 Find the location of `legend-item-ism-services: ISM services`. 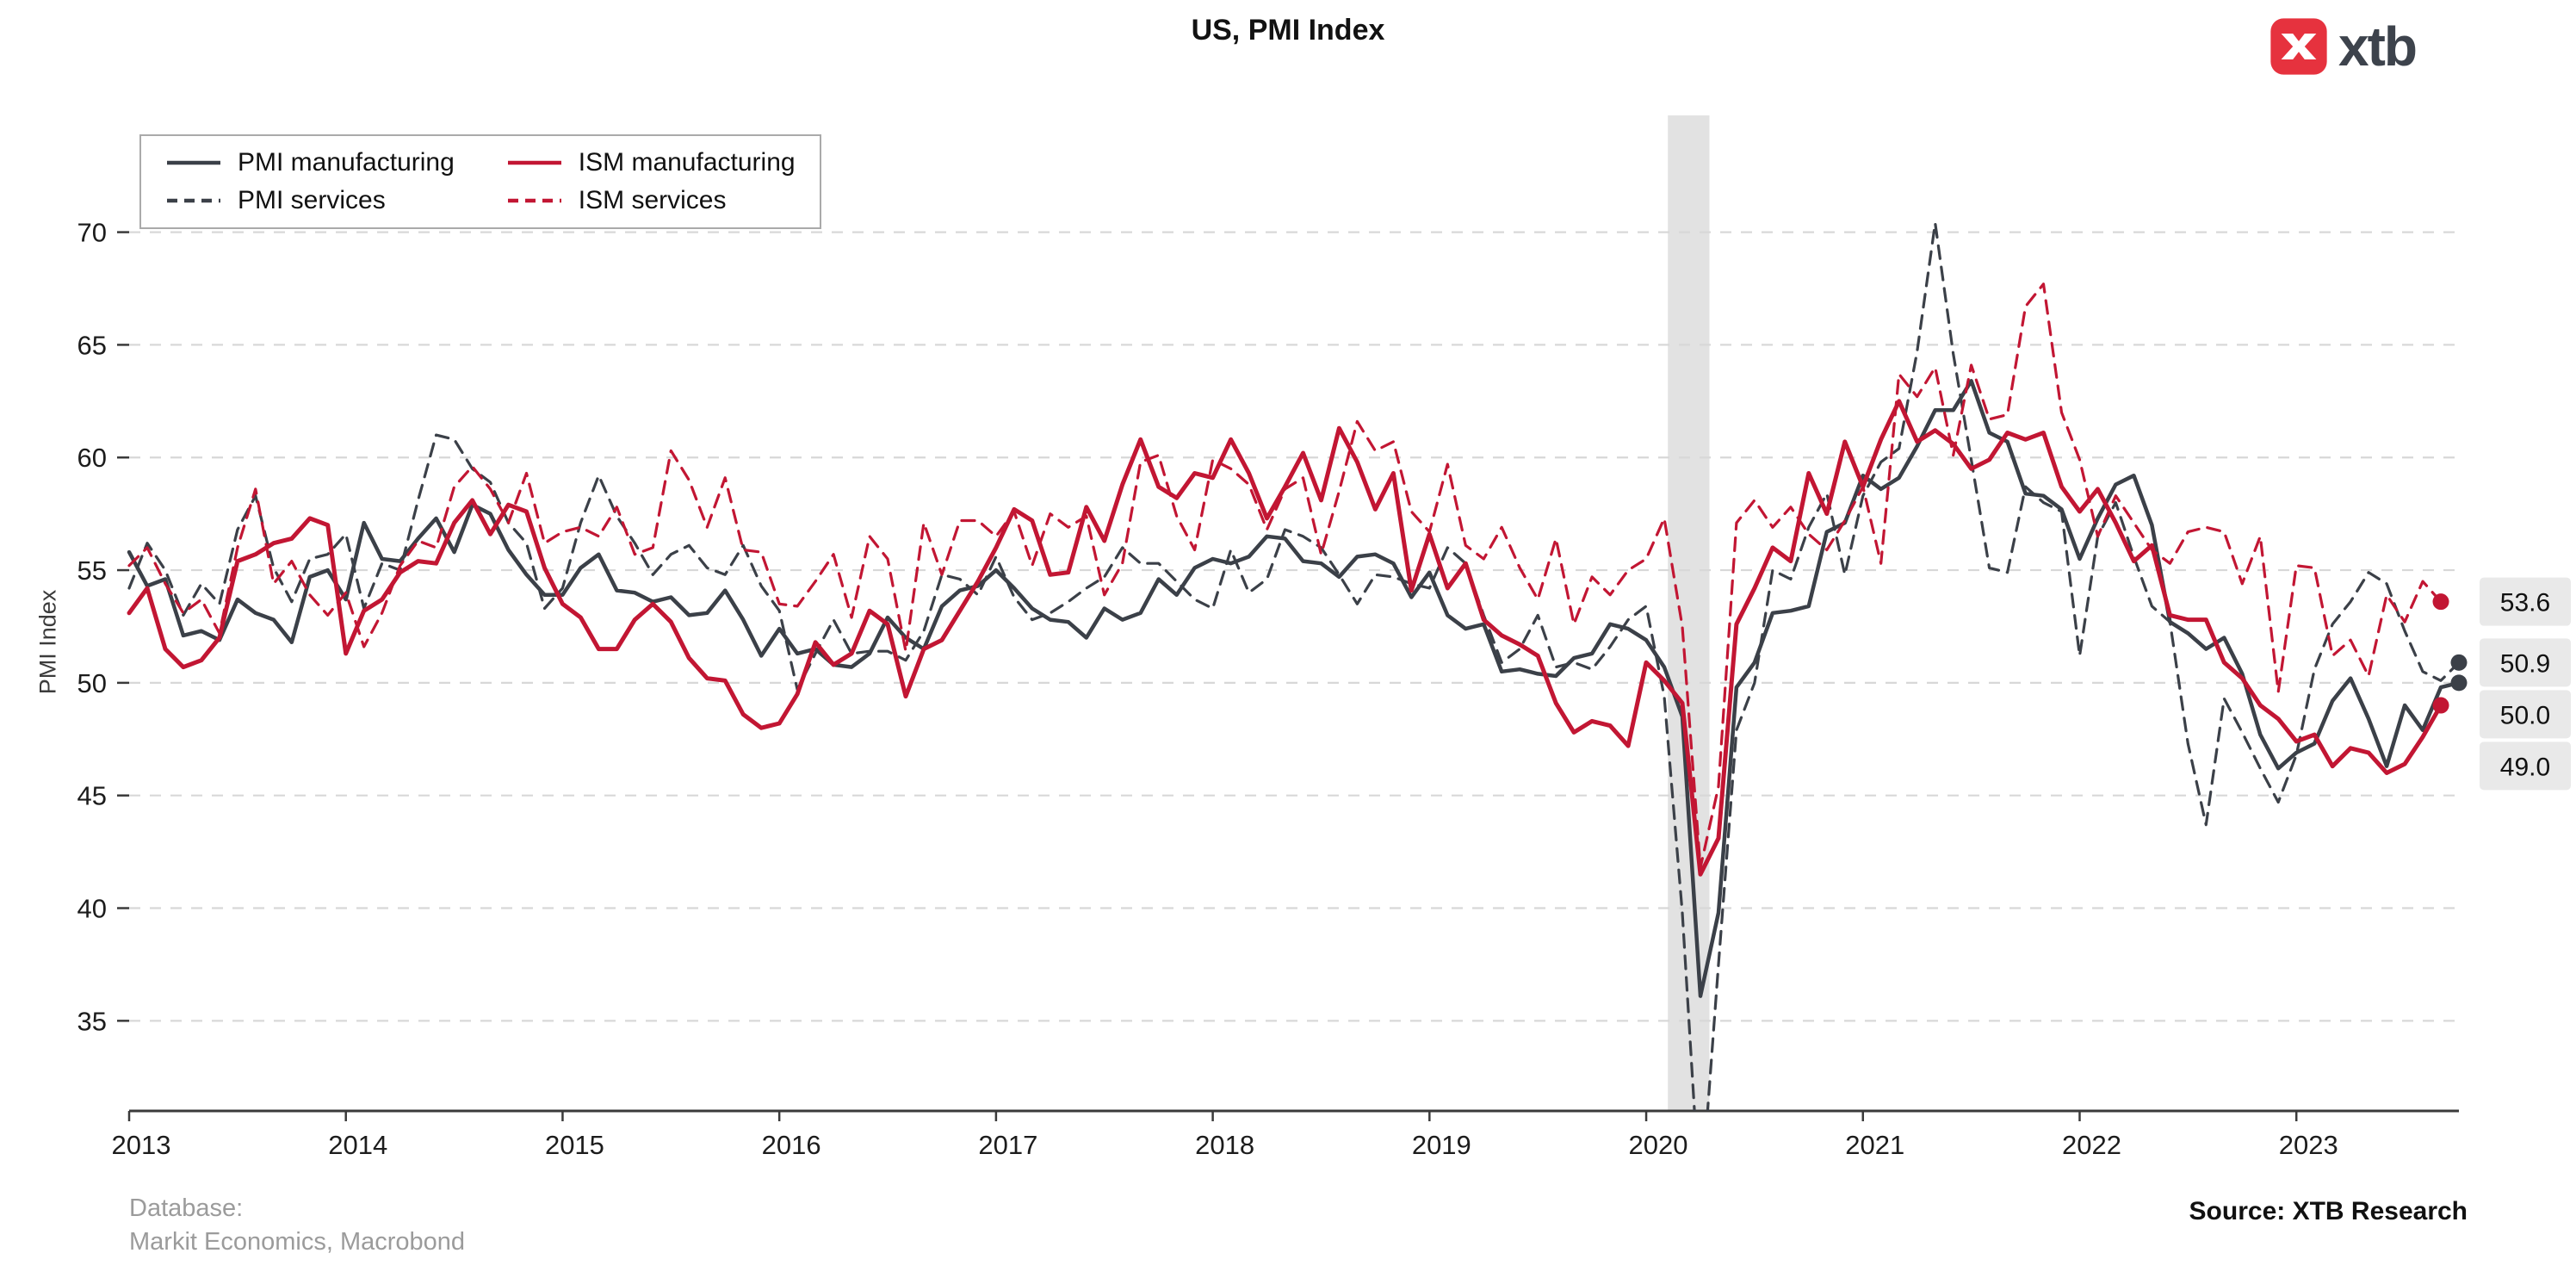

legend-item-ism-services: ISM services is located at coordinates (651, 201).